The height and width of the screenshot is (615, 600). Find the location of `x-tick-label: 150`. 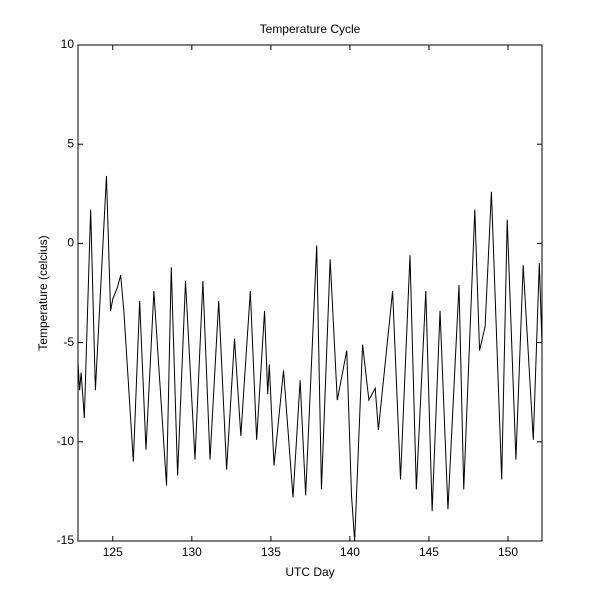

x-tick-label: 150 is located at coordinates (508, 552).